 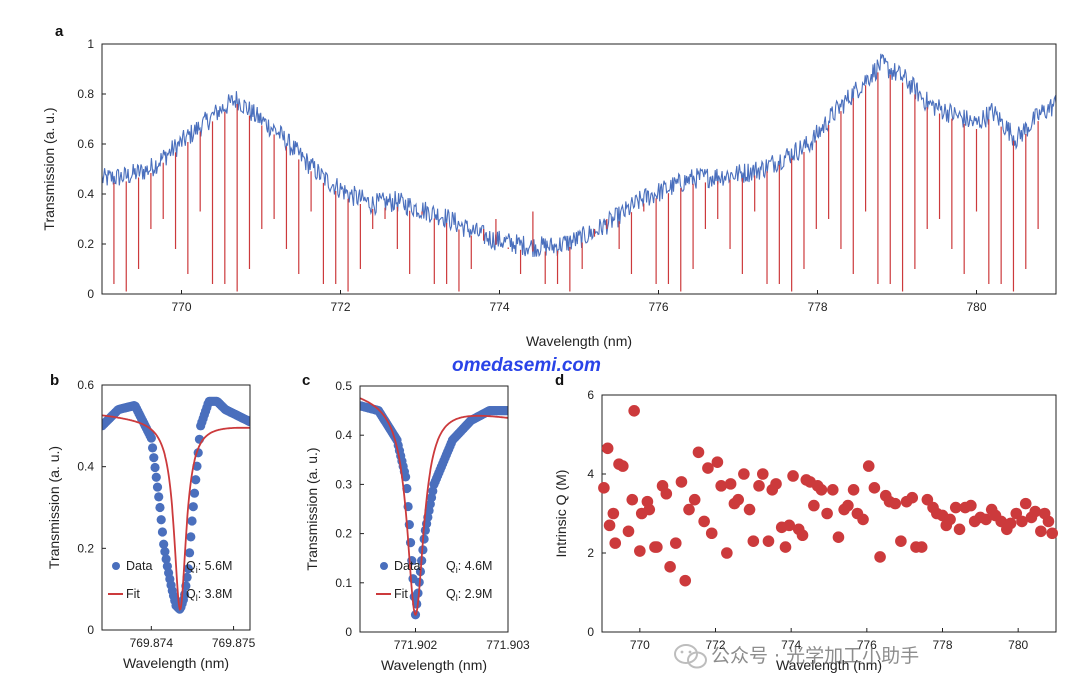 I want to click on panel-label-c: c, so click(x=306, y=380).